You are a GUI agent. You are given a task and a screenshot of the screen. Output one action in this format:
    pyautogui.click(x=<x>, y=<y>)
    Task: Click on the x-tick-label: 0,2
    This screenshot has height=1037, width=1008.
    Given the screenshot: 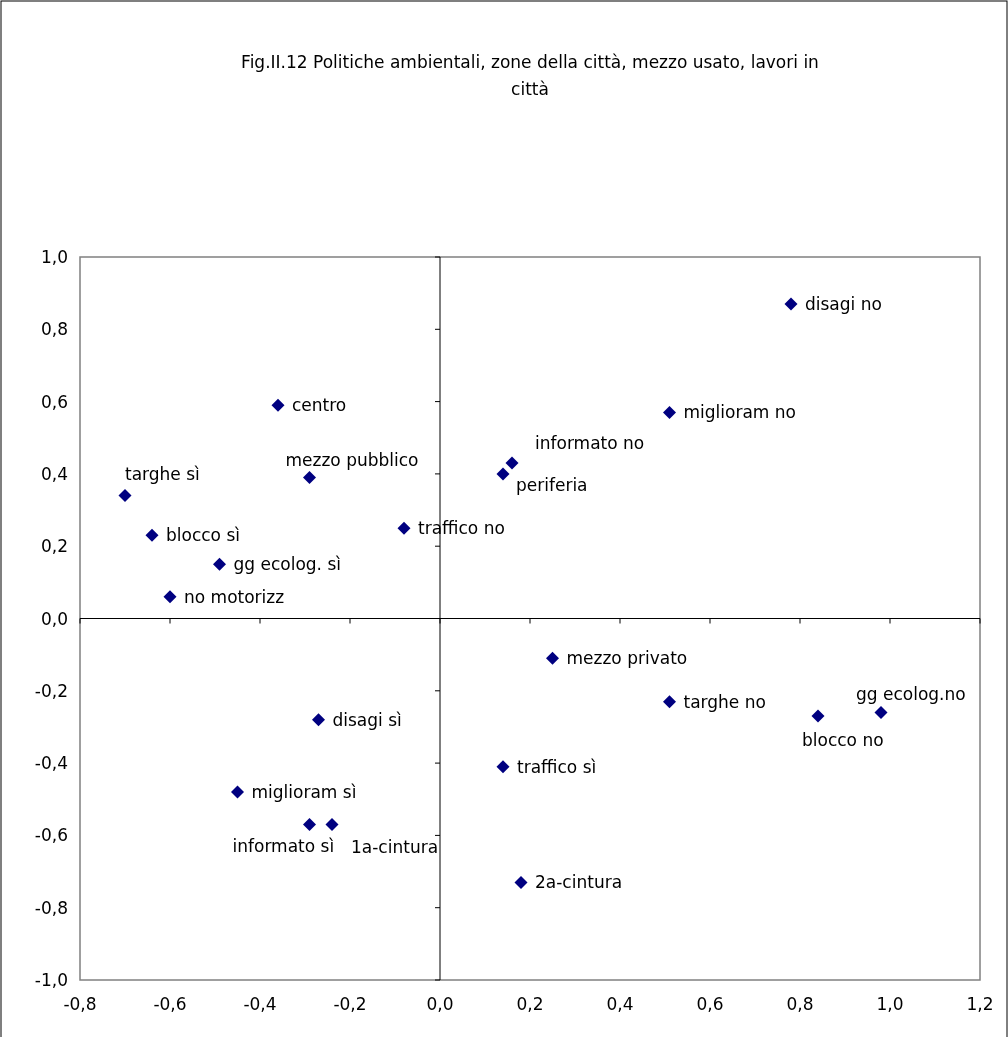 What is the action you would take?
    pyautogui.click(x=530, y=1004)
    